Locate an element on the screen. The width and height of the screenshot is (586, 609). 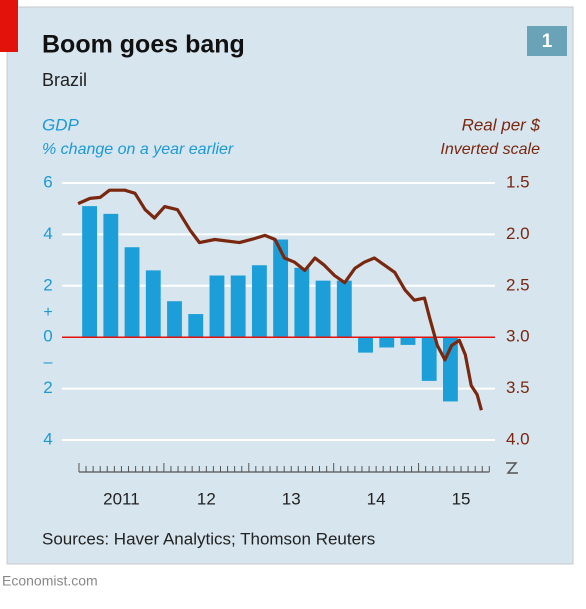
y-axis-title: GDP is located at coordinates (61, 124).